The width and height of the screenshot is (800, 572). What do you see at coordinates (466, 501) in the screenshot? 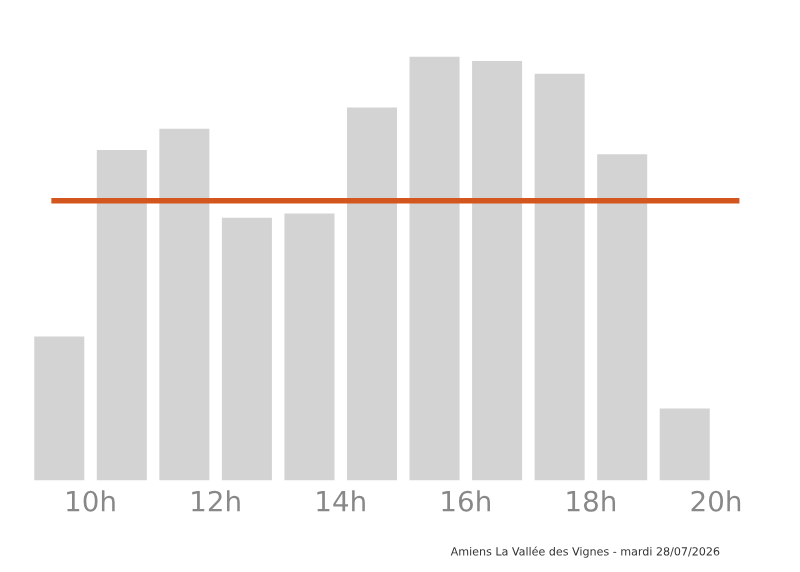
I see `x-tick-label: 16h` at bounding box center [466, 501].